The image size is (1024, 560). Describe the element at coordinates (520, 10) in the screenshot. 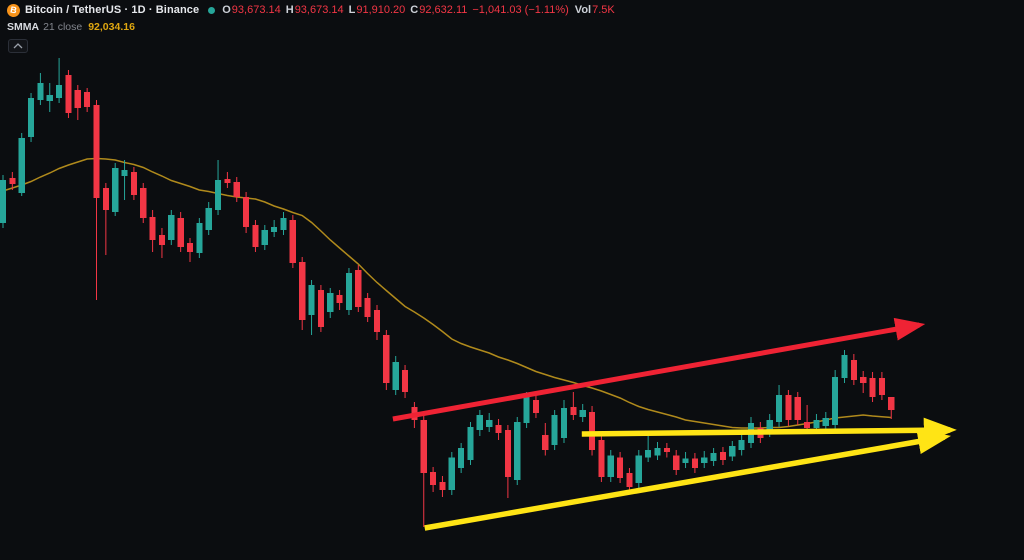

I see `change-value: −1,041.03 (−1.11%)` at that location.